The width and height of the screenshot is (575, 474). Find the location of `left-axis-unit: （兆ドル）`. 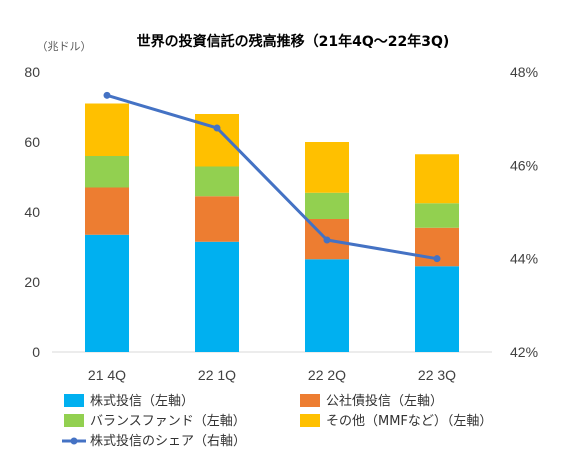

left-axis-unit: （兆ドル） is located at coordinates (64, 46).